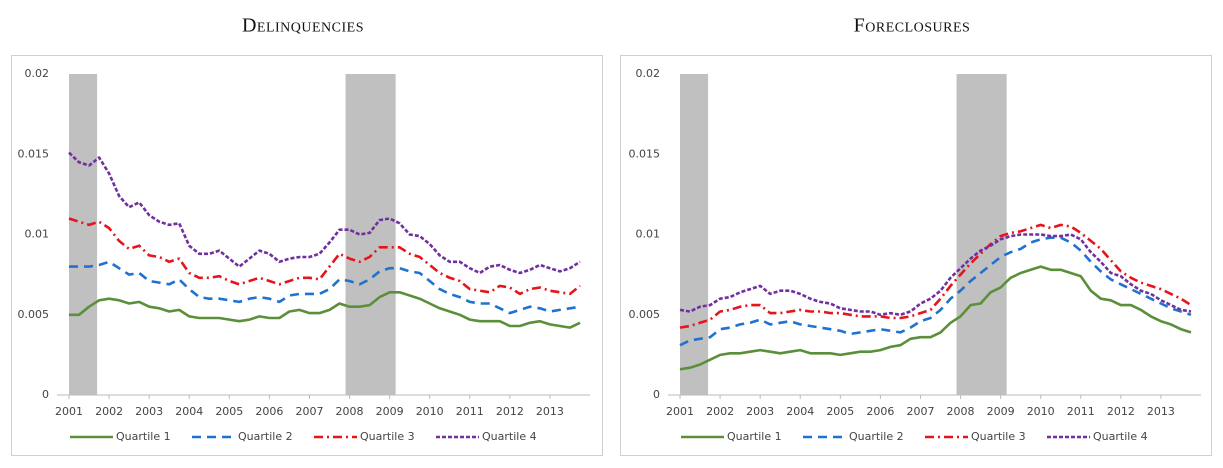 Image resolution: width=1223 pixels, height=468 pixels. Describe the element at coordinates (303, 26) in the screenshot. I see `chart-title: Delinquencies` at that location.